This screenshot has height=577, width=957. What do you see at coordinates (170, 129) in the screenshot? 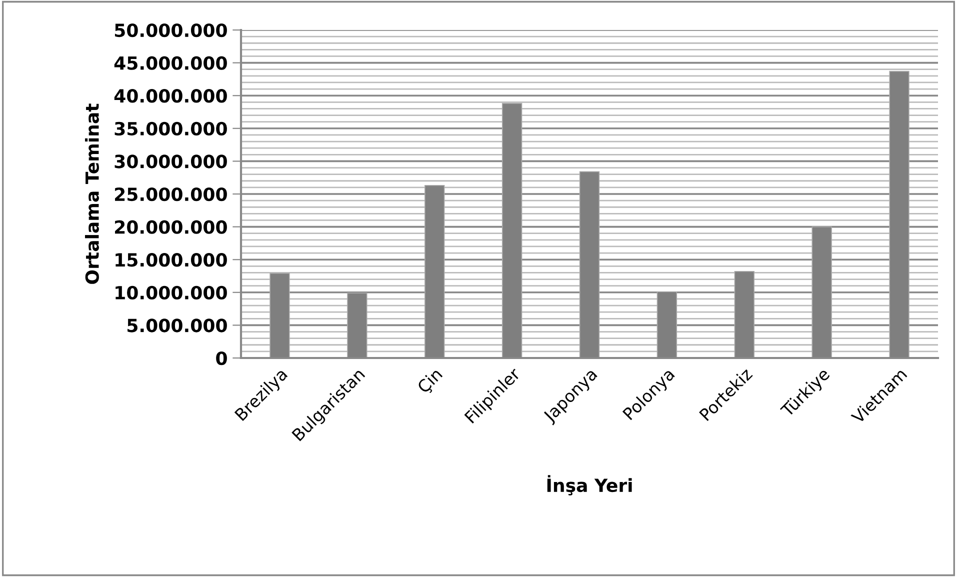
I see `y-tick-label: 35.000.000` at bounding box center [170, 129].